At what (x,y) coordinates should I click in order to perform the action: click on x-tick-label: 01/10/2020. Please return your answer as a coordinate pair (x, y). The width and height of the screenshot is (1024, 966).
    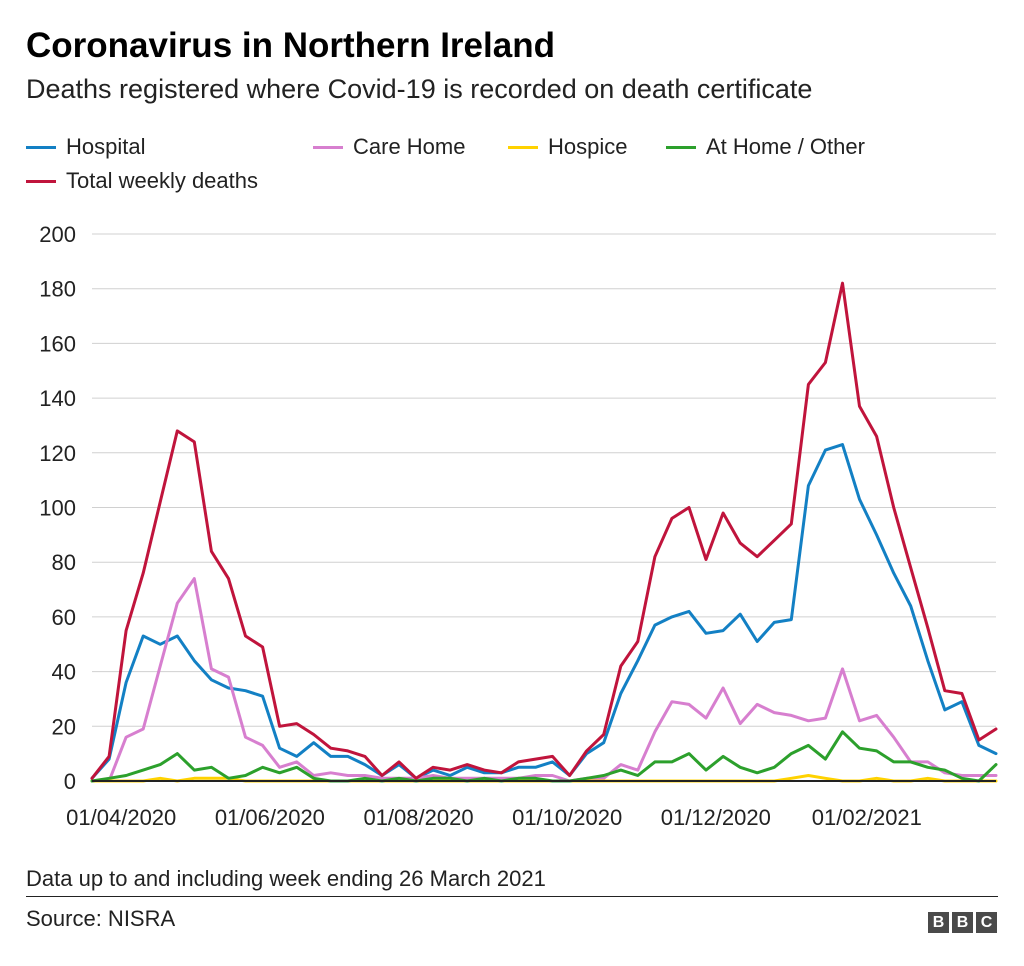
    Looking at the image, I should click on (567, 817).